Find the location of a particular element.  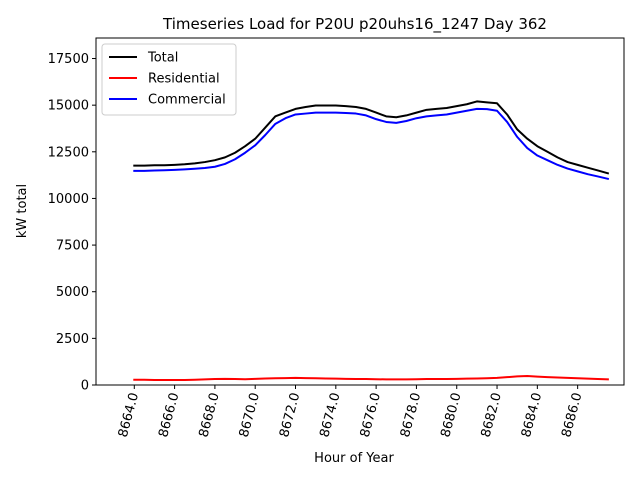

x-axis-label: Hour of Year is located at coordinates (354, 458).